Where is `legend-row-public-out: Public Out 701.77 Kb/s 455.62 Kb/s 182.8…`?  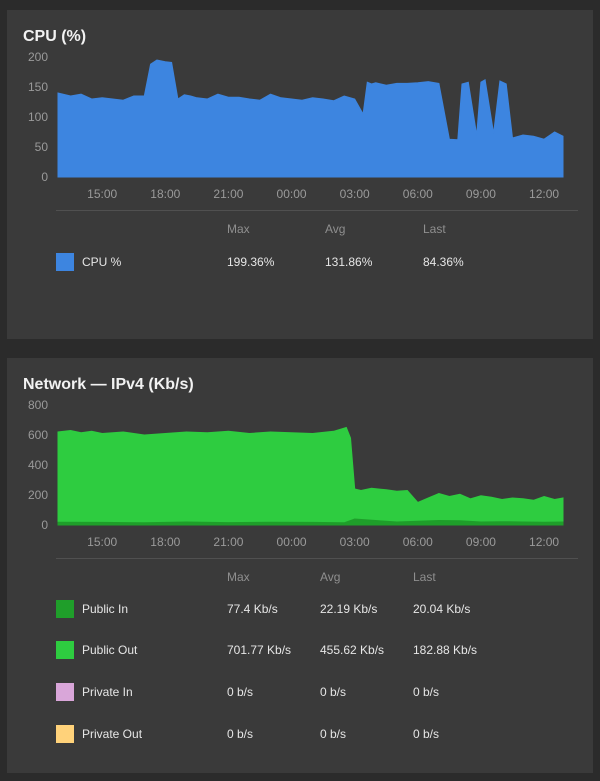
legend-row-public-out: Public Out 701.77 Kb/s 455.62 Kb/s 182.8… is located at coordinates (300, 651).